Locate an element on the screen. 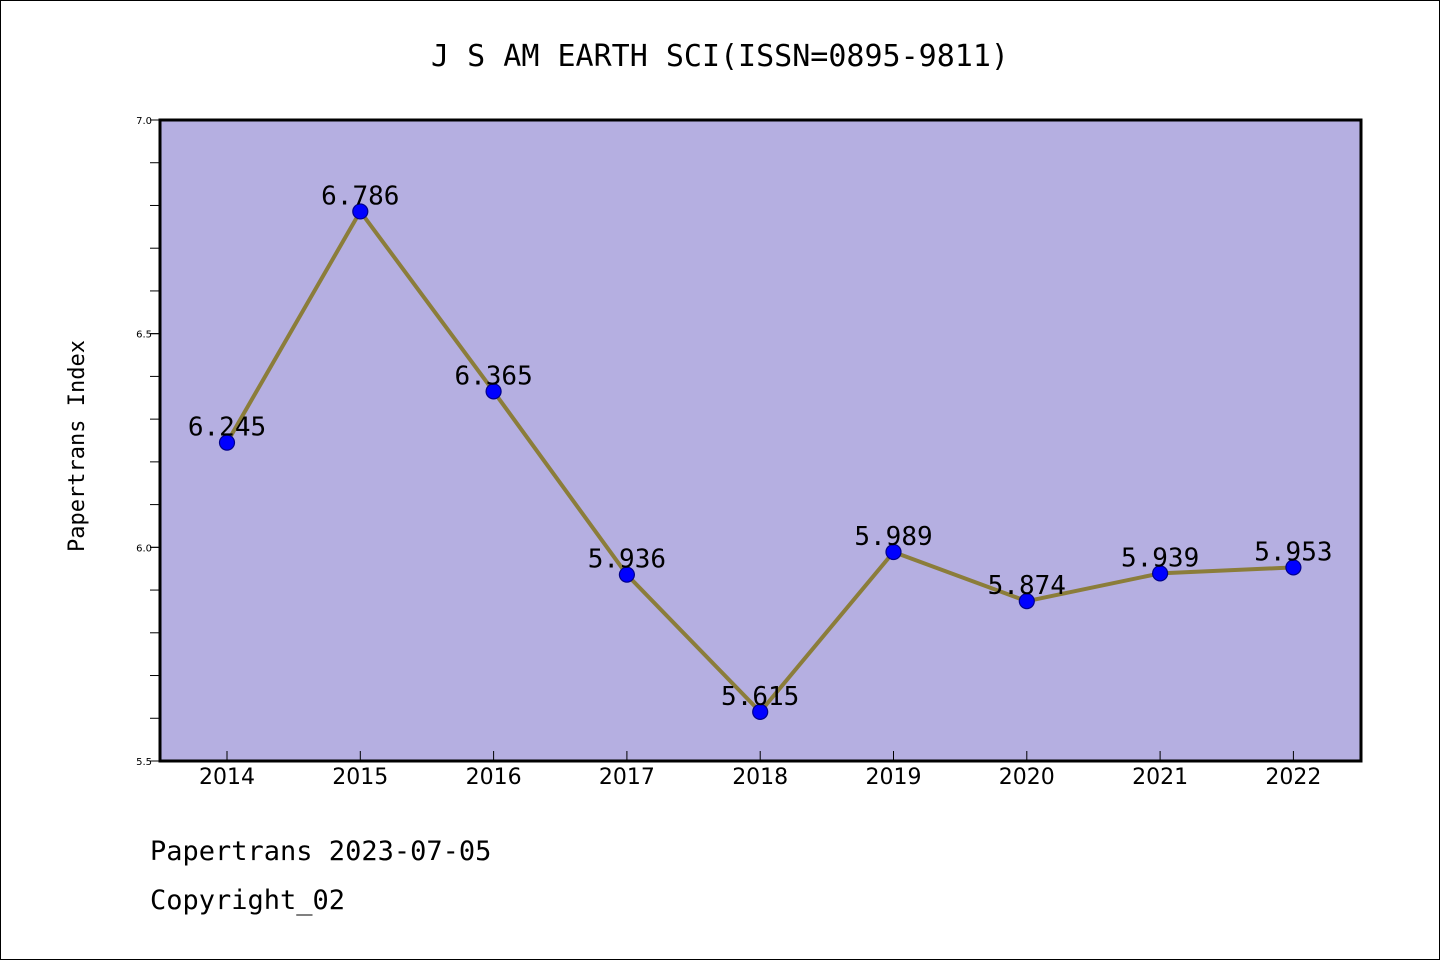  x-tick-label: 2019 is located at coordinates (894, 777).